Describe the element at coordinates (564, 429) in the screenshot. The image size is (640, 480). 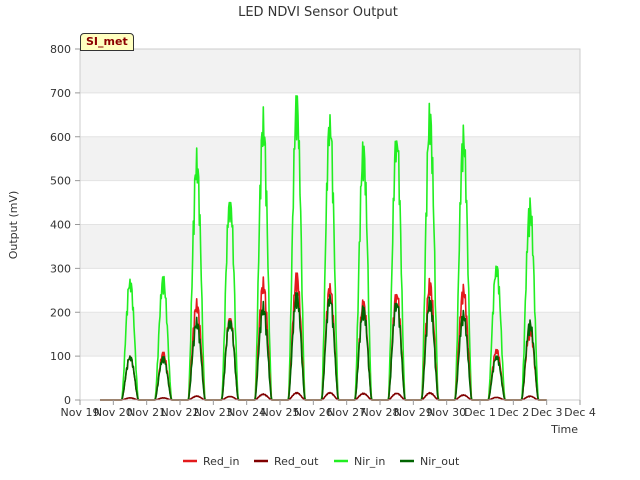
I see `x-axis-label: Time` at that location.